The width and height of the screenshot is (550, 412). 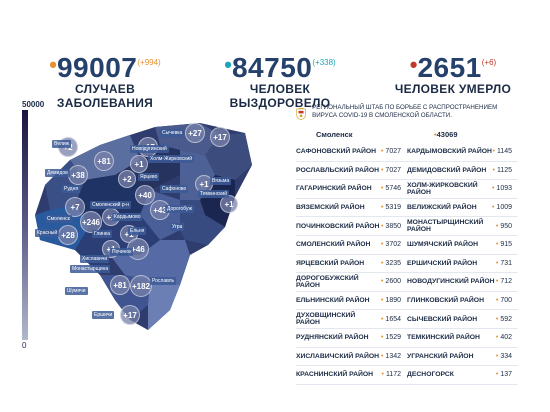 I want to click on map-increment: +40, so click(x=145, y=195).